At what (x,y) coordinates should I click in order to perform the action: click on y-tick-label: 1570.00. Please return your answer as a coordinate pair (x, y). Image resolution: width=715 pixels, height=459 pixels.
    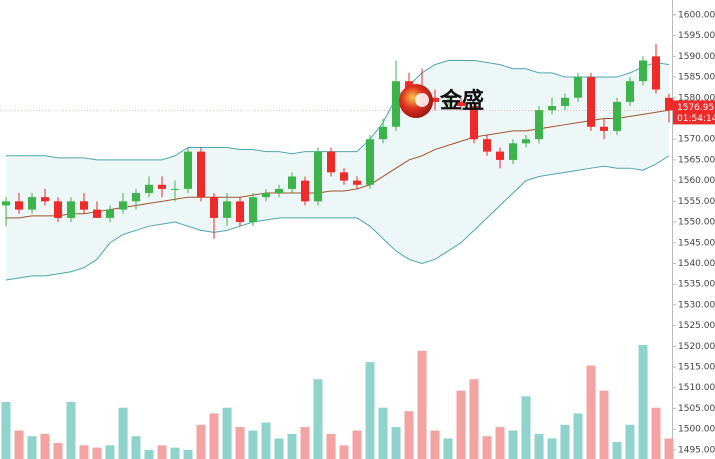
    Looking at the image, I should click on (696, 140).